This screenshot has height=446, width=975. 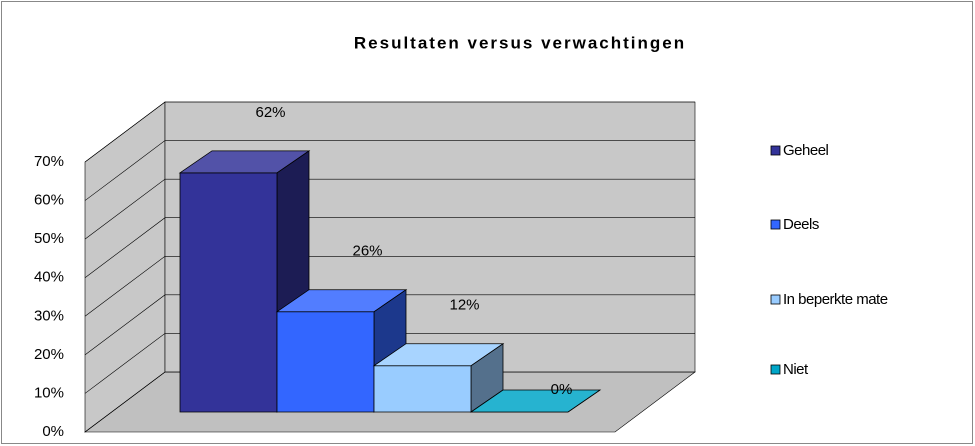 I want to click on legend-label: Niet, so click(x=796, y=369).